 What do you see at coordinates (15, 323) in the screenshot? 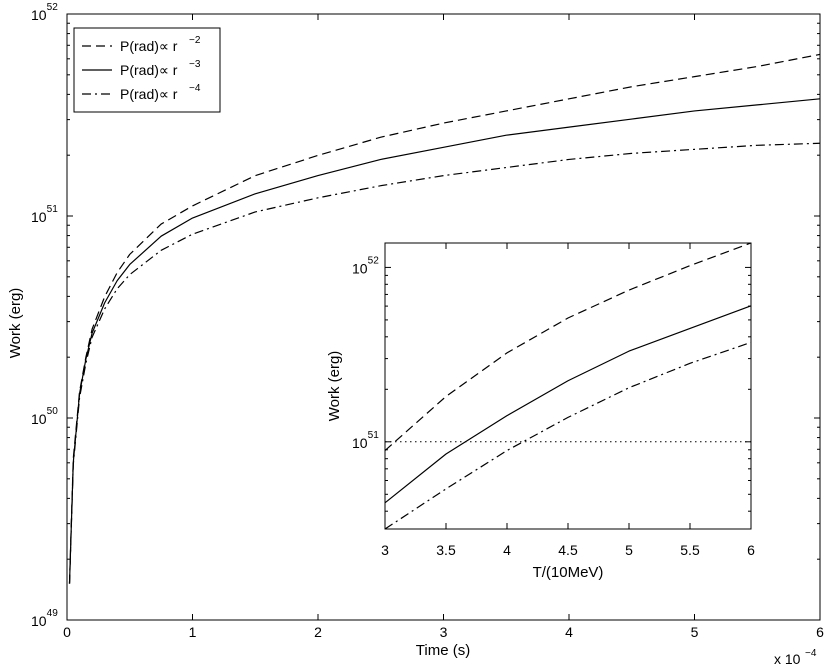
I see `main-y-axis-label: Work (erg)` at bounding box center [15, 323].